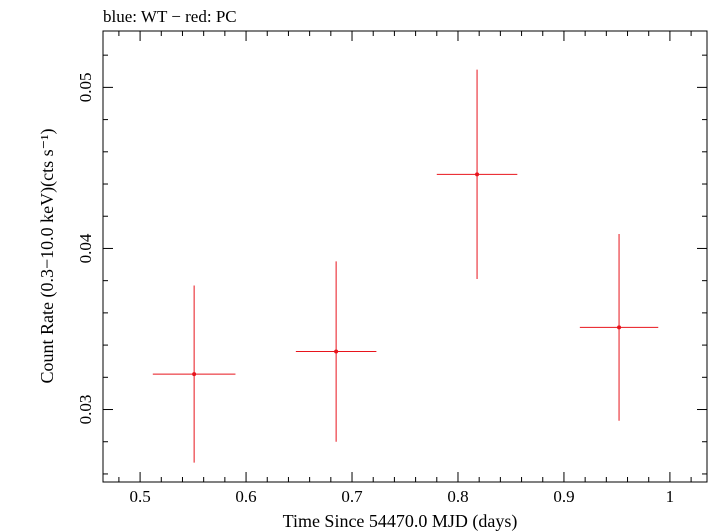 This screenshot has width=709, height=532. Describe the element at coordinates (245, 496) in the screenshot. I see `x-tick-label: 0.6` at that location.